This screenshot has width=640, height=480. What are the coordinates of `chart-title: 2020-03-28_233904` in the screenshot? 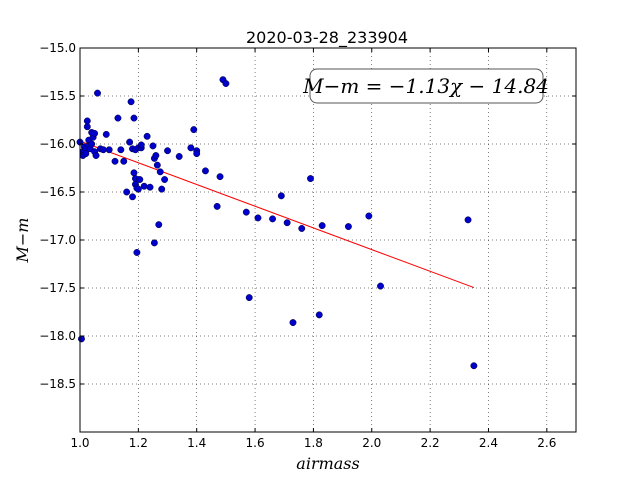 It's located at (327, 38).